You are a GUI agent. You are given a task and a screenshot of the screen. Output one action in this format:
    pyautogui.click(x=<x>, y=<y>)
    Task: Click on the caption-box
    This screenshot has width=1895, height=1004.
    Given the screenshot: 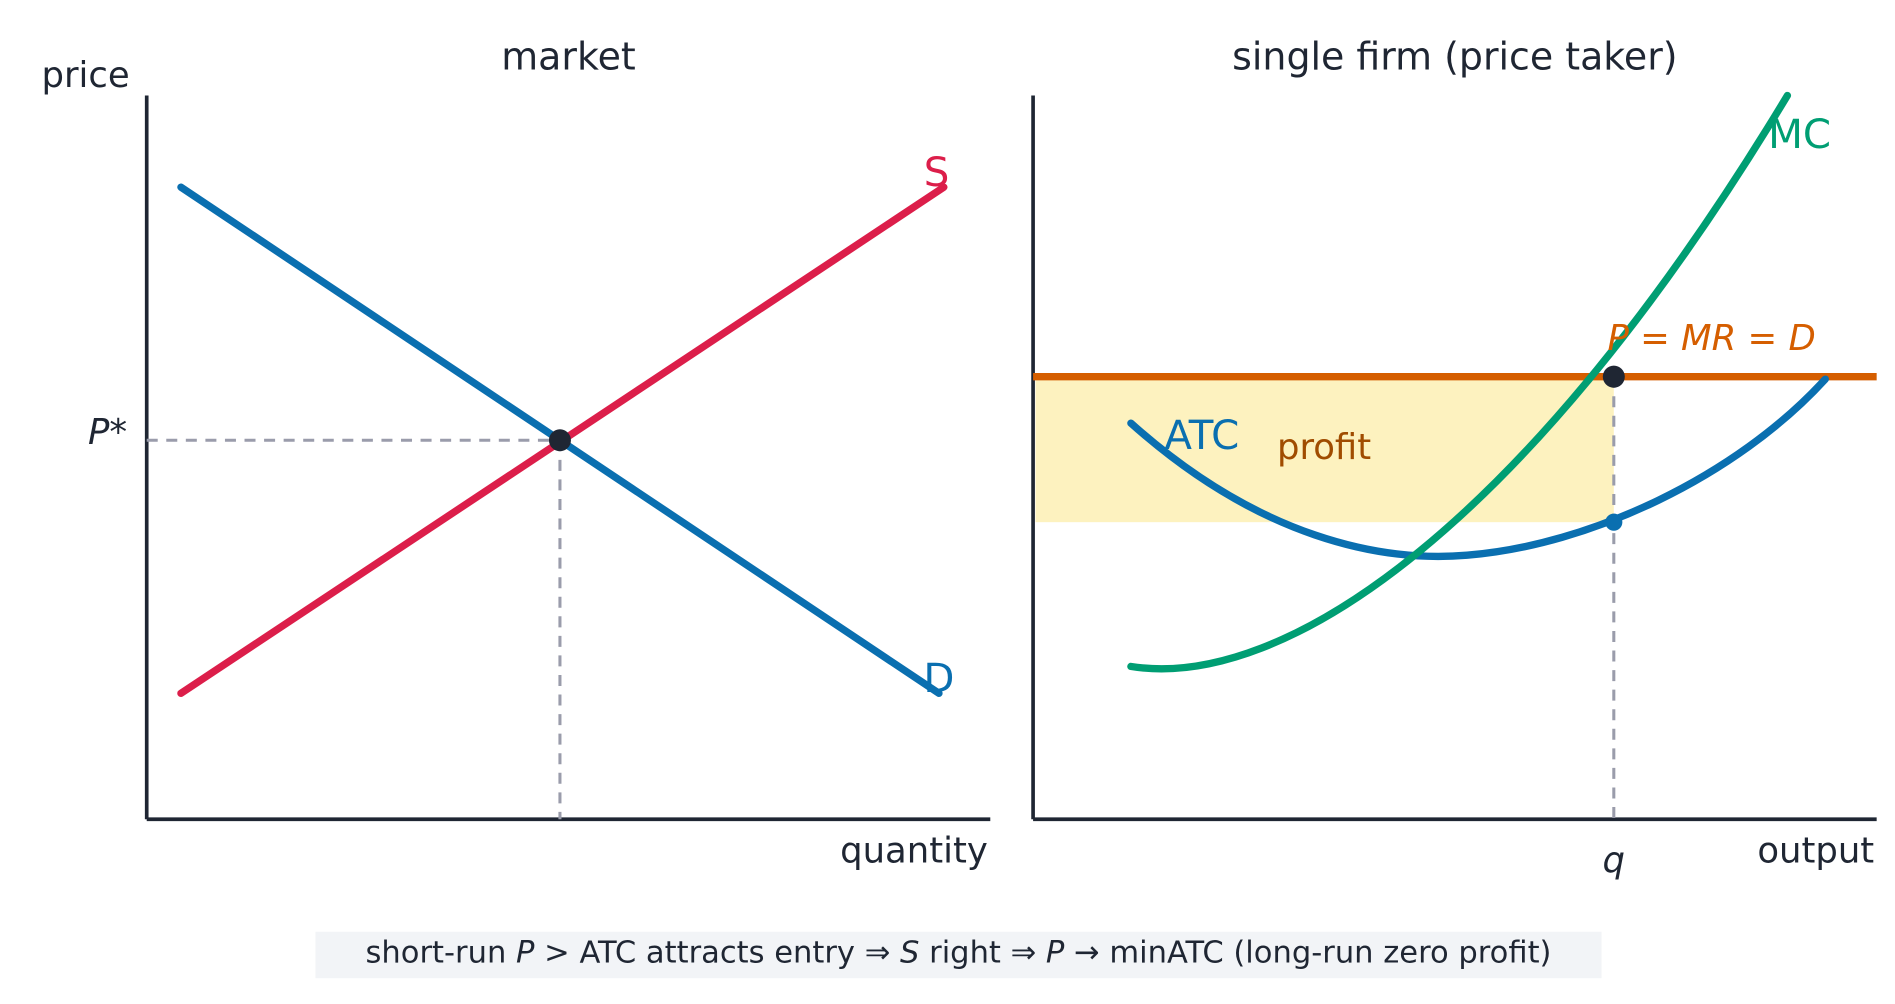 What is the action you would take?
    pyautogui.click(x=958, y=955)
    